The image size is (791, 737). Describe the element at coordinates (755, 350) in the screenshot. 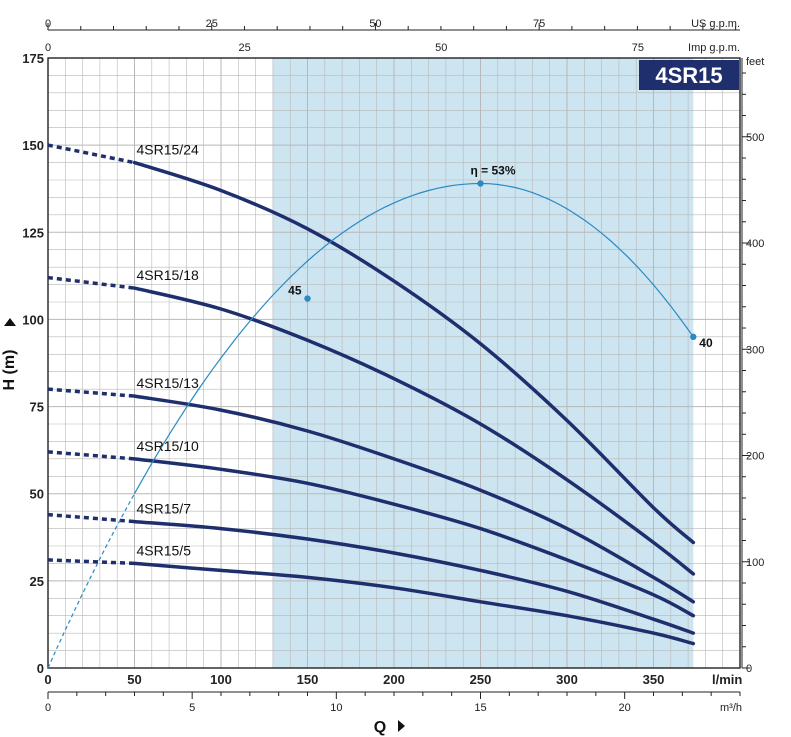

I see `feet-tick-label: 300` at that location.